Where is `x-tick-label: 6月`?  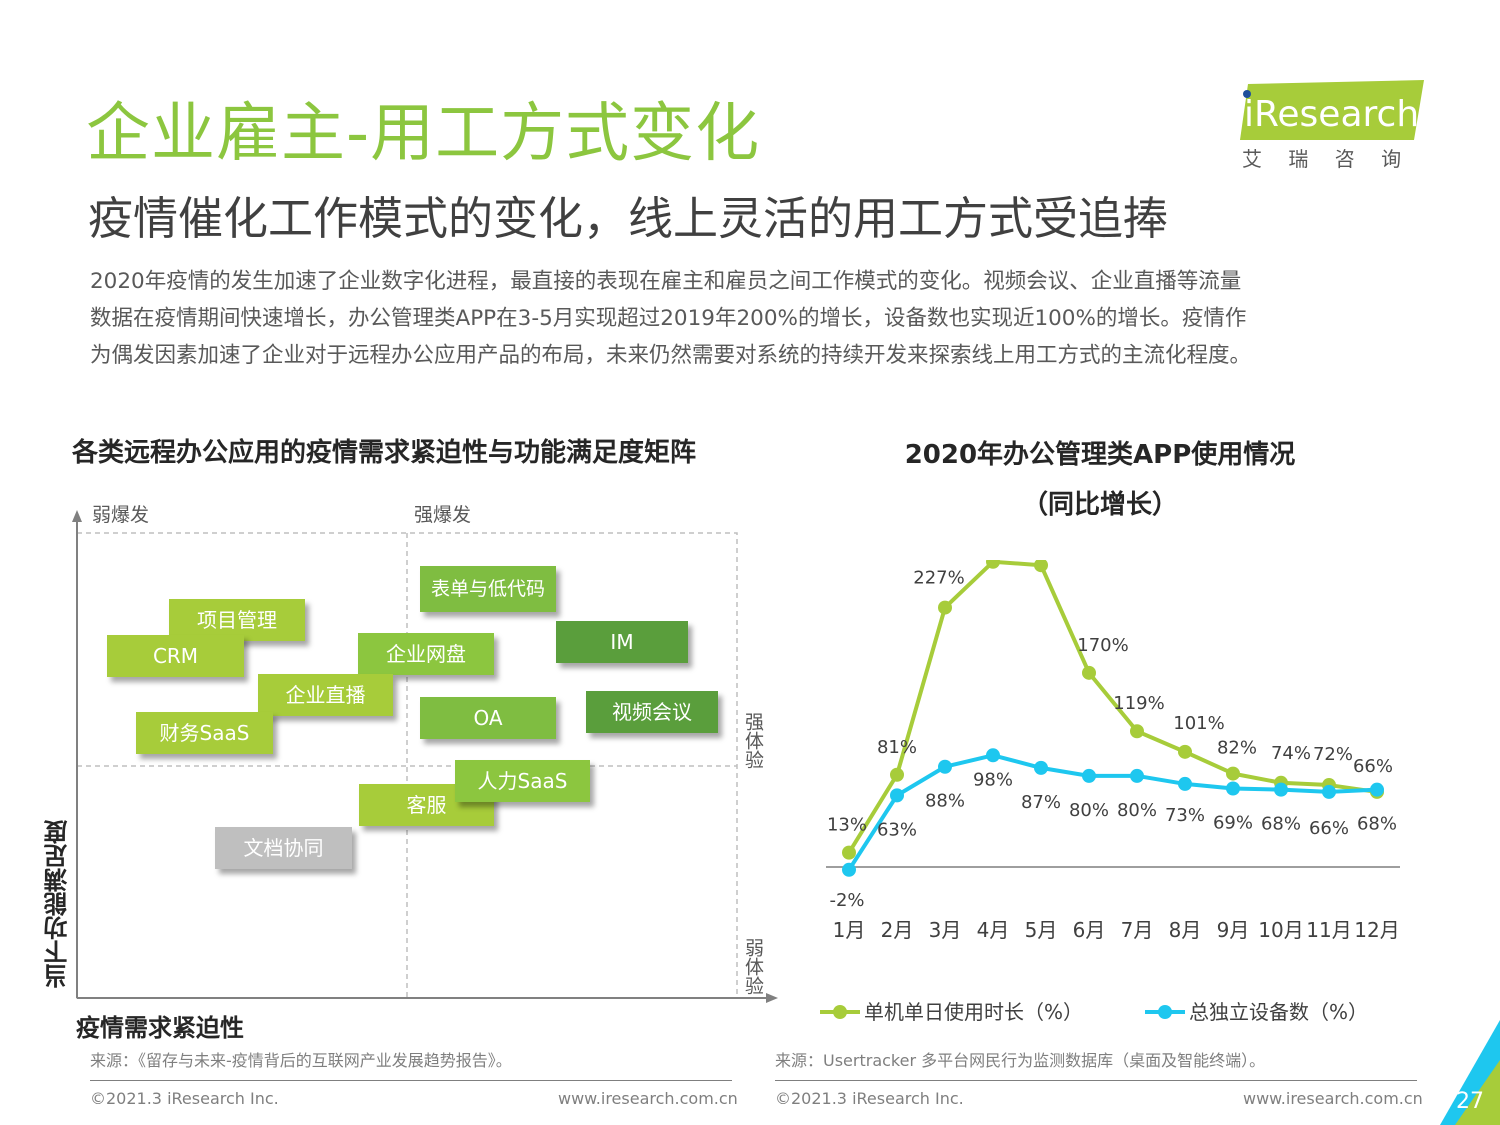
x-tick-label: 6月 is located at coordinates (1089, 930).